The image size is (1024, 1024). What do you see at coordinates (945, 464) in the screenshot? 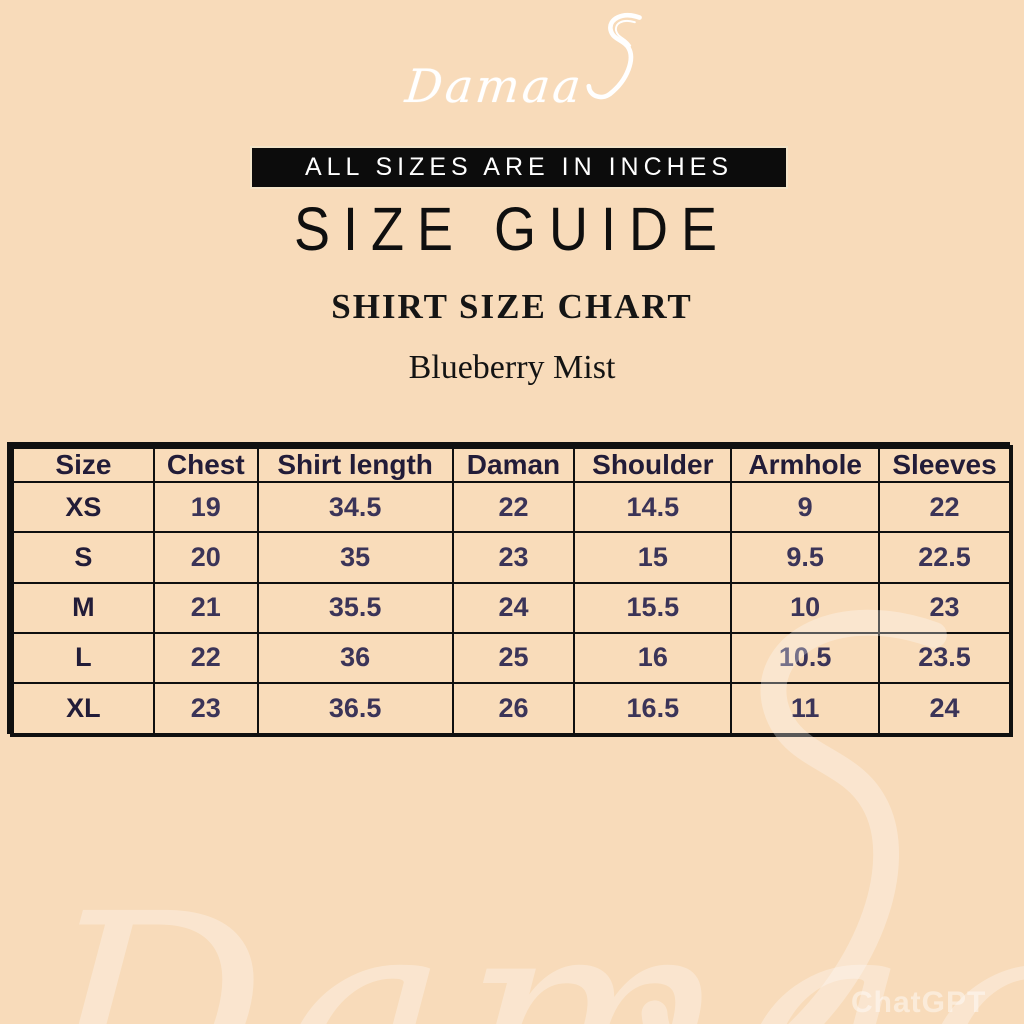
I see `column-header: Sleeves` at bounding box center [945, 464].